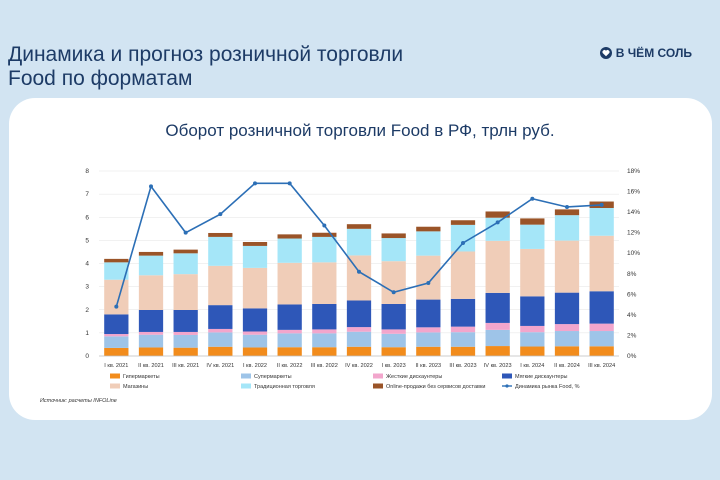 Image resolution: width=720 pixels, height=480 pixels. Describe the element at coordinates (633, 233) in the screenshot. I see `y2-tick-label: 12%` at that location.